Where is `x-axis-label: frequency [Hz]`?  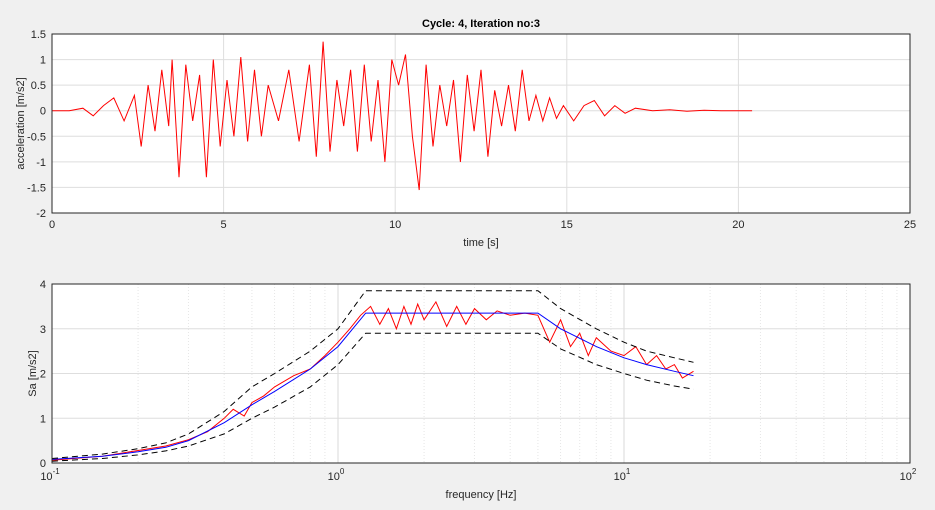
x-axis-label: frequency [Hz] is located at coordinates (481, 495).